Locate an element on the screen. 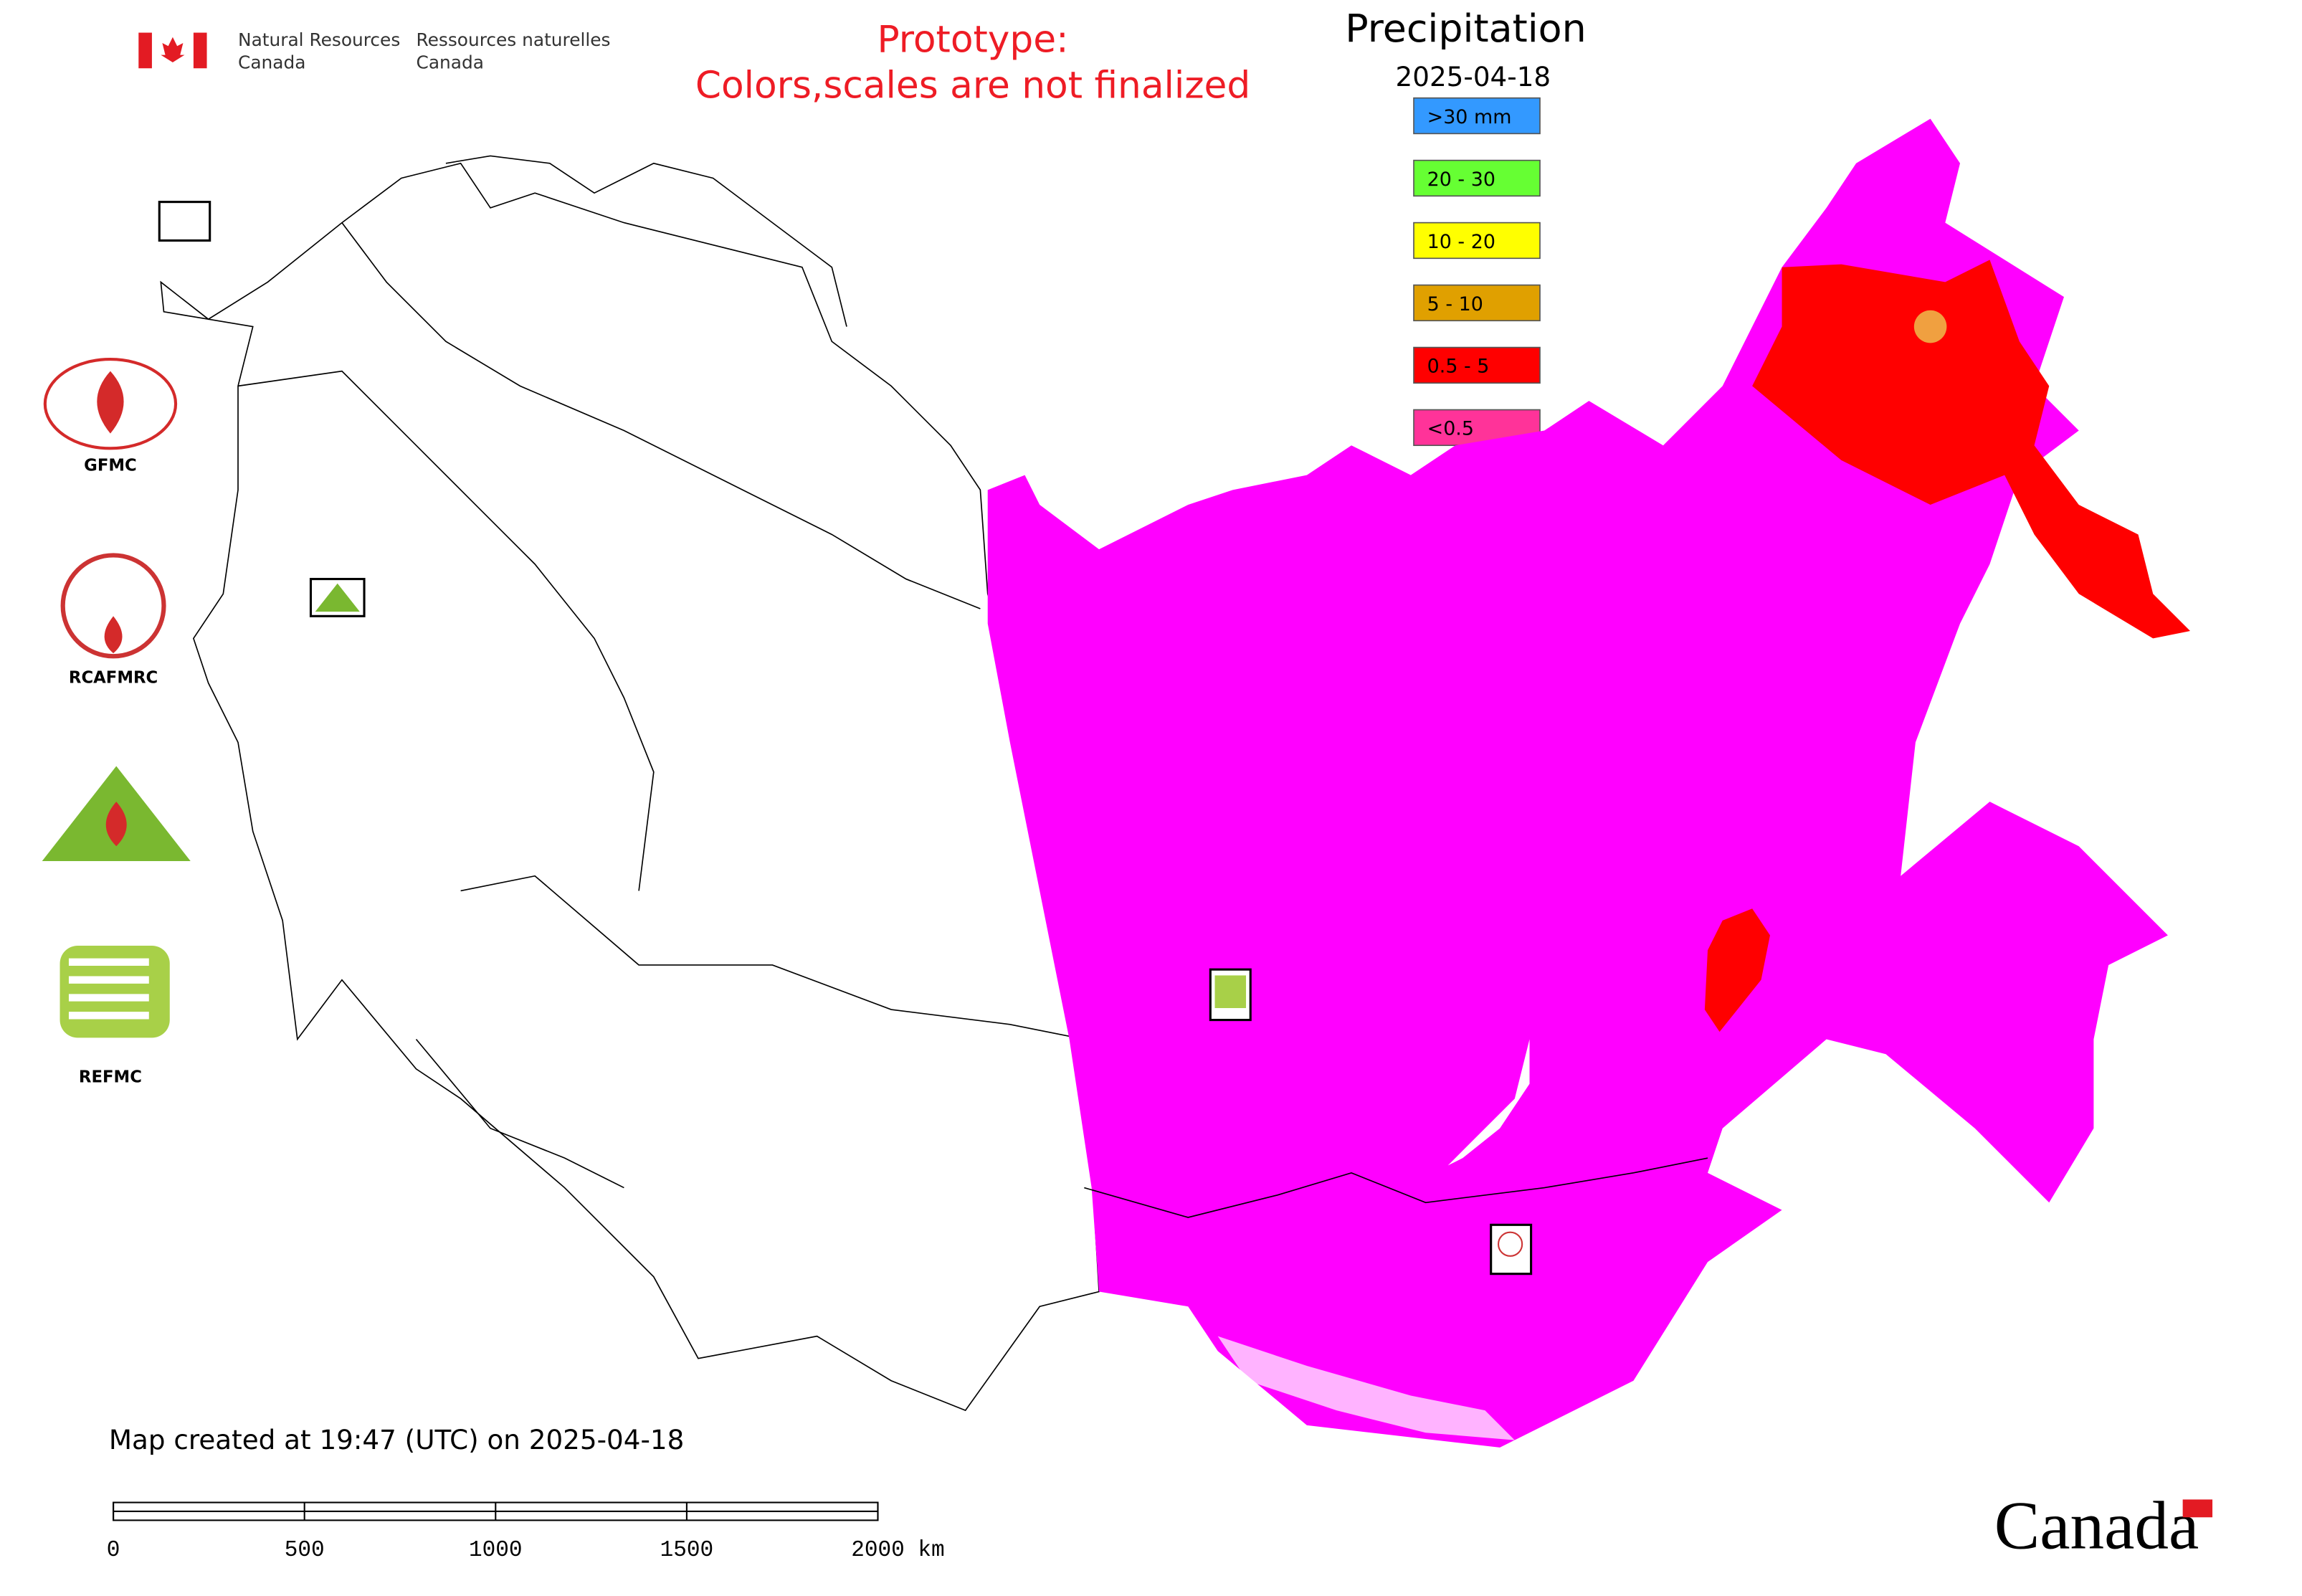 The image size is (2302, 1596). lake is located at coordinates (1488, 1102).